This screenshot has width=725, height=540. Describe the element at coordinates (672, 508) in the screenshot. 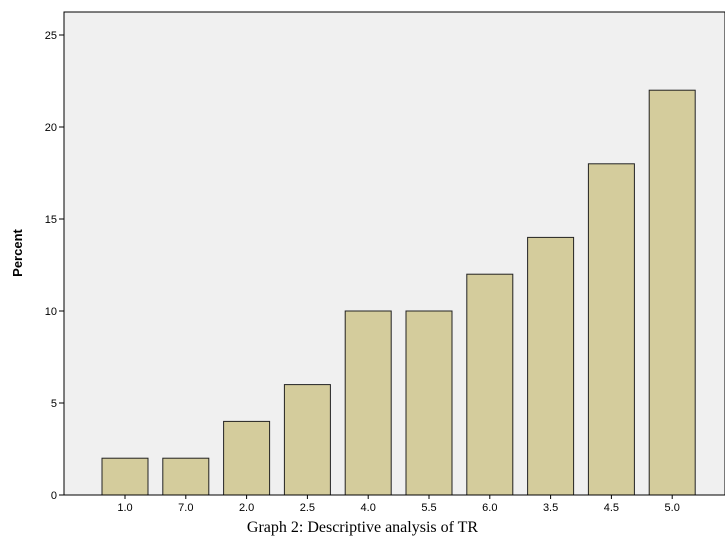

I see `x-tick-label: 5.0` at that location.